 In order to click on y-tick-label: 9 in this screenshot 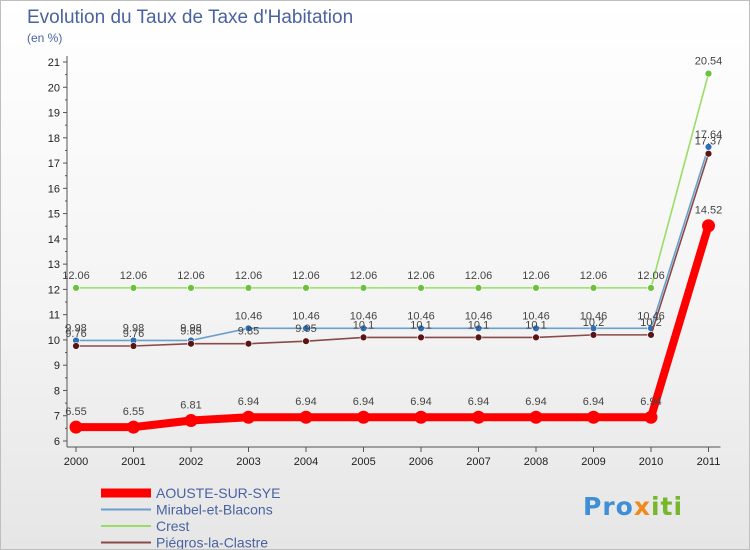, I will do `click(57, 366)`.